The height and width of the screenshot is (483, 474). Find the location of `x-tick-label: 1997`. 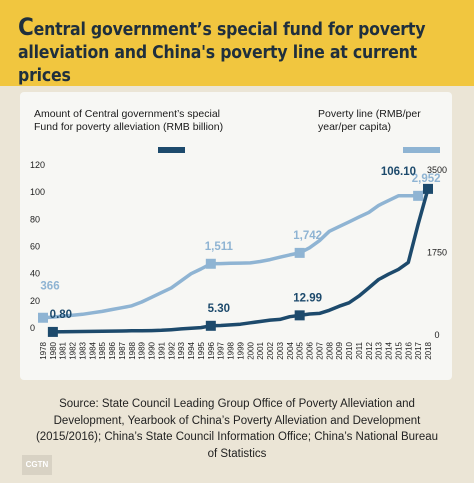

x-tick-label: 1997 is located at coordinates (221, 350).